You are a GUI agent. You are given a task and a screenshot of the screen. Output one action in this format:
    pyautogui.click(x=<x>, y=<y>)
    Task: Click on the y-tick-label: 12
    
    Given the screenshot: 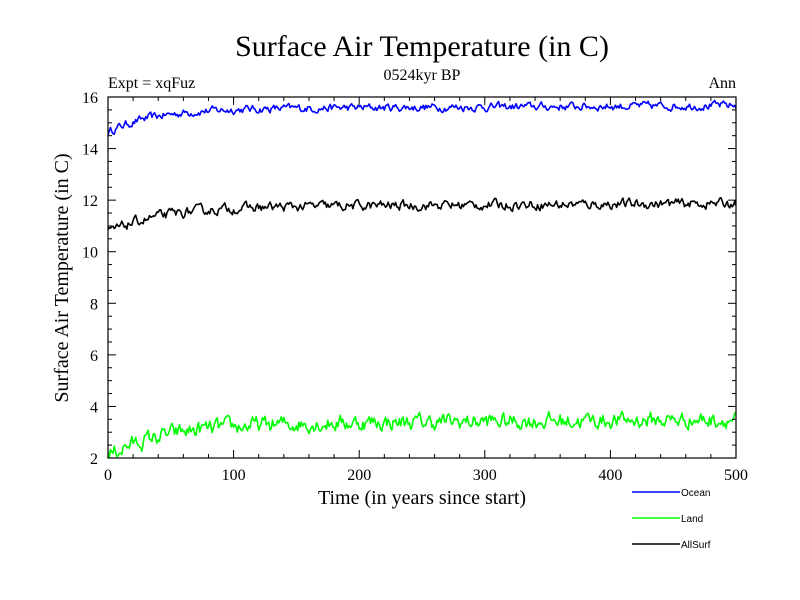 What is the action you would take?
    pyautogui.click(x=90, y=201)
    